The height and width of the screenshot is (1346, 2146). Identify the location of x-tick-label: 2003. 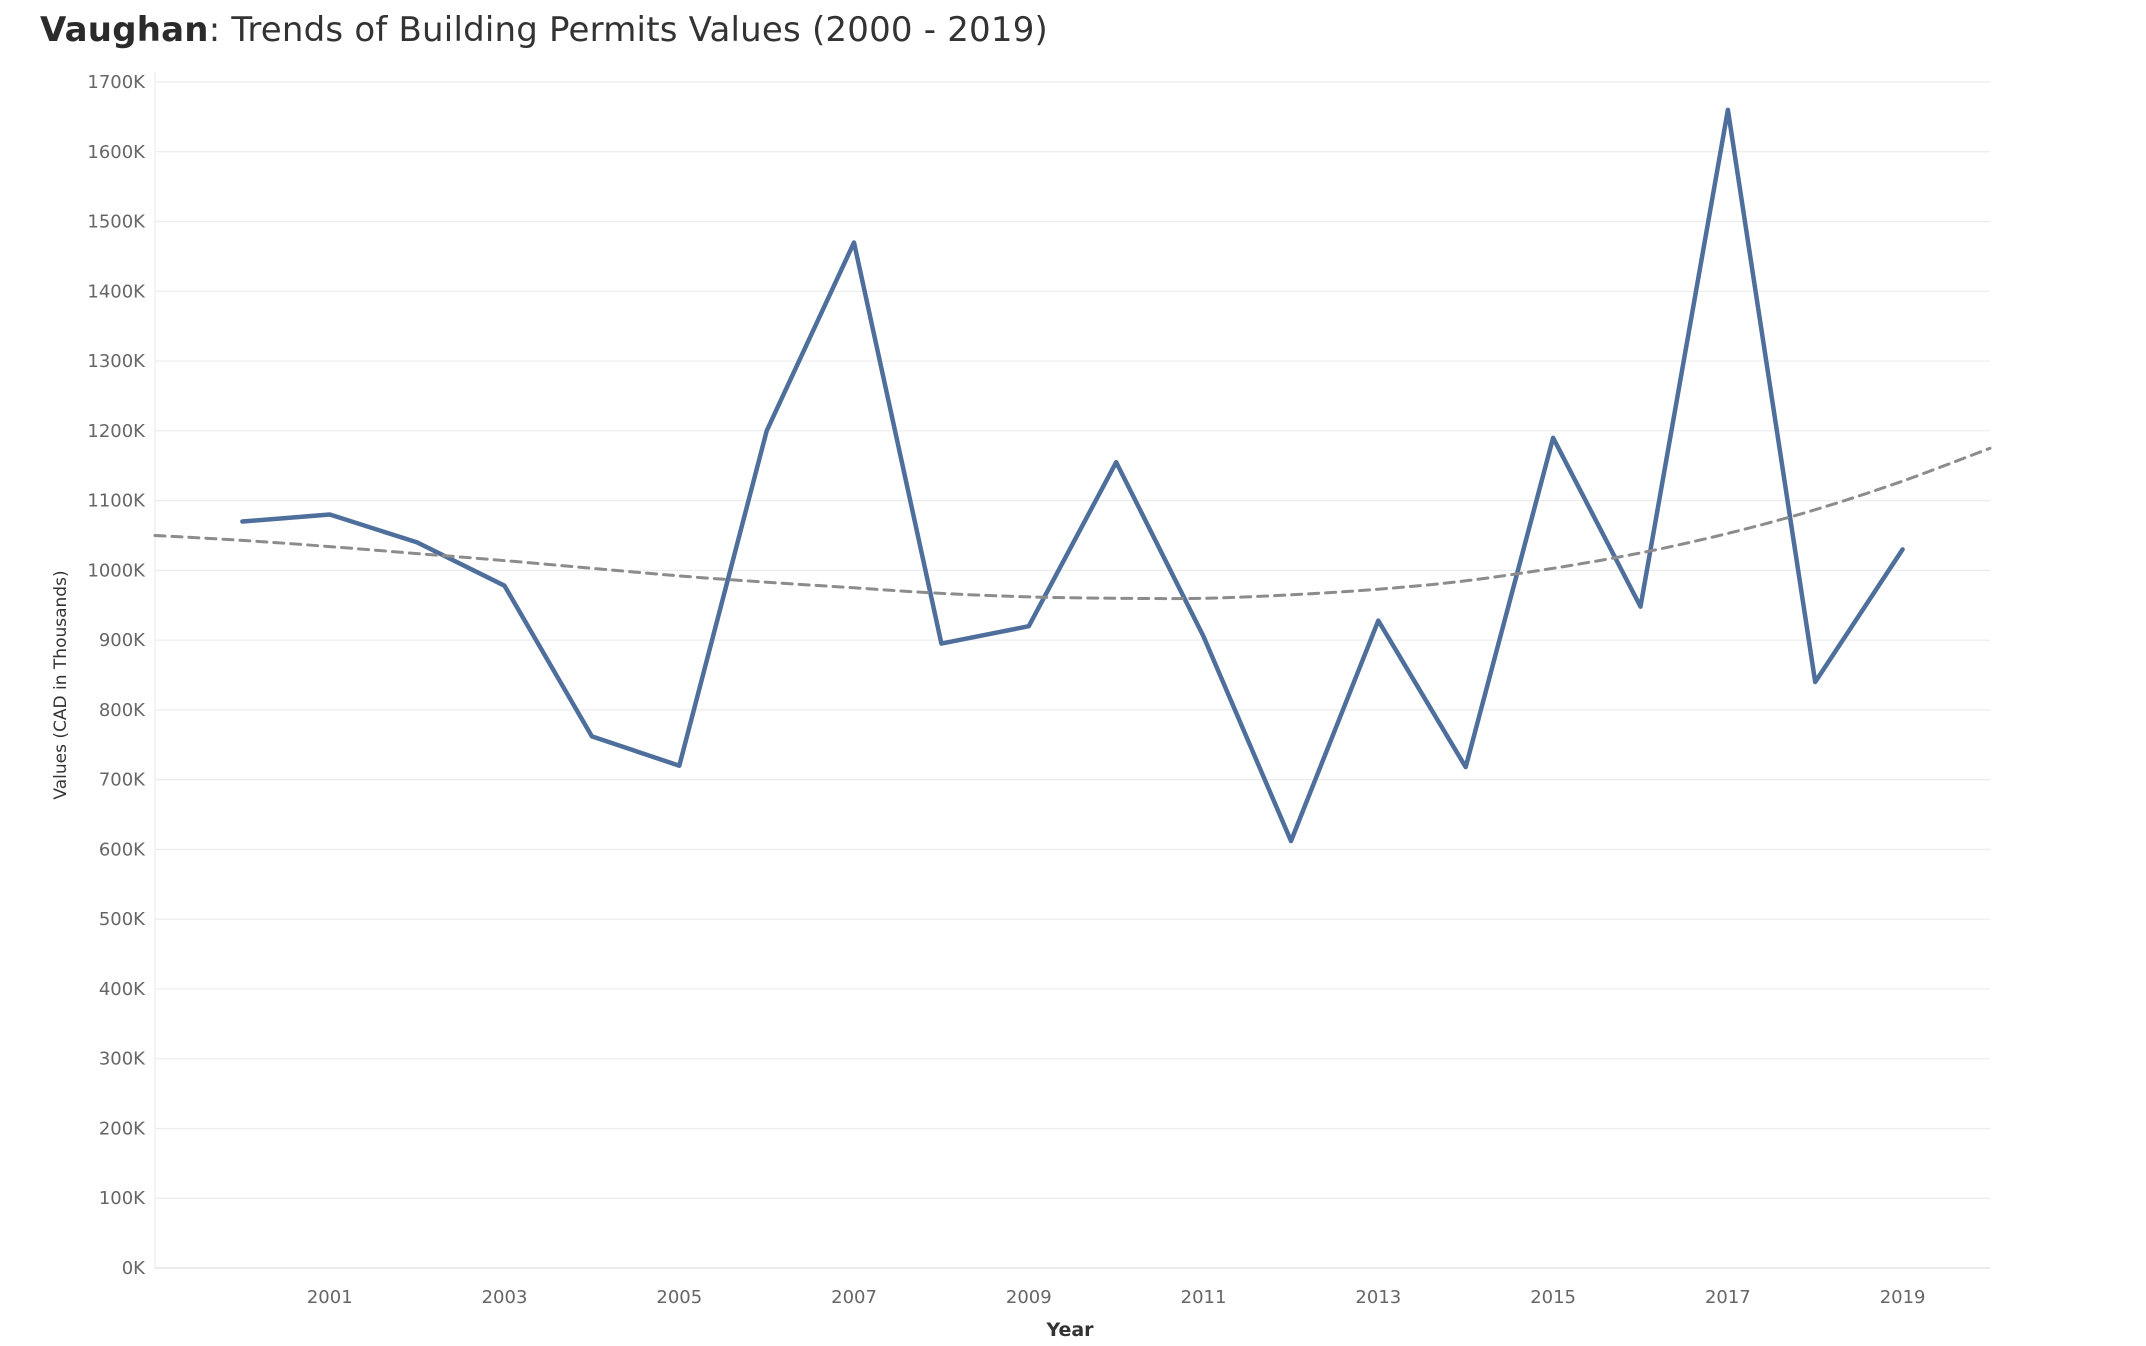
(505, 1297).